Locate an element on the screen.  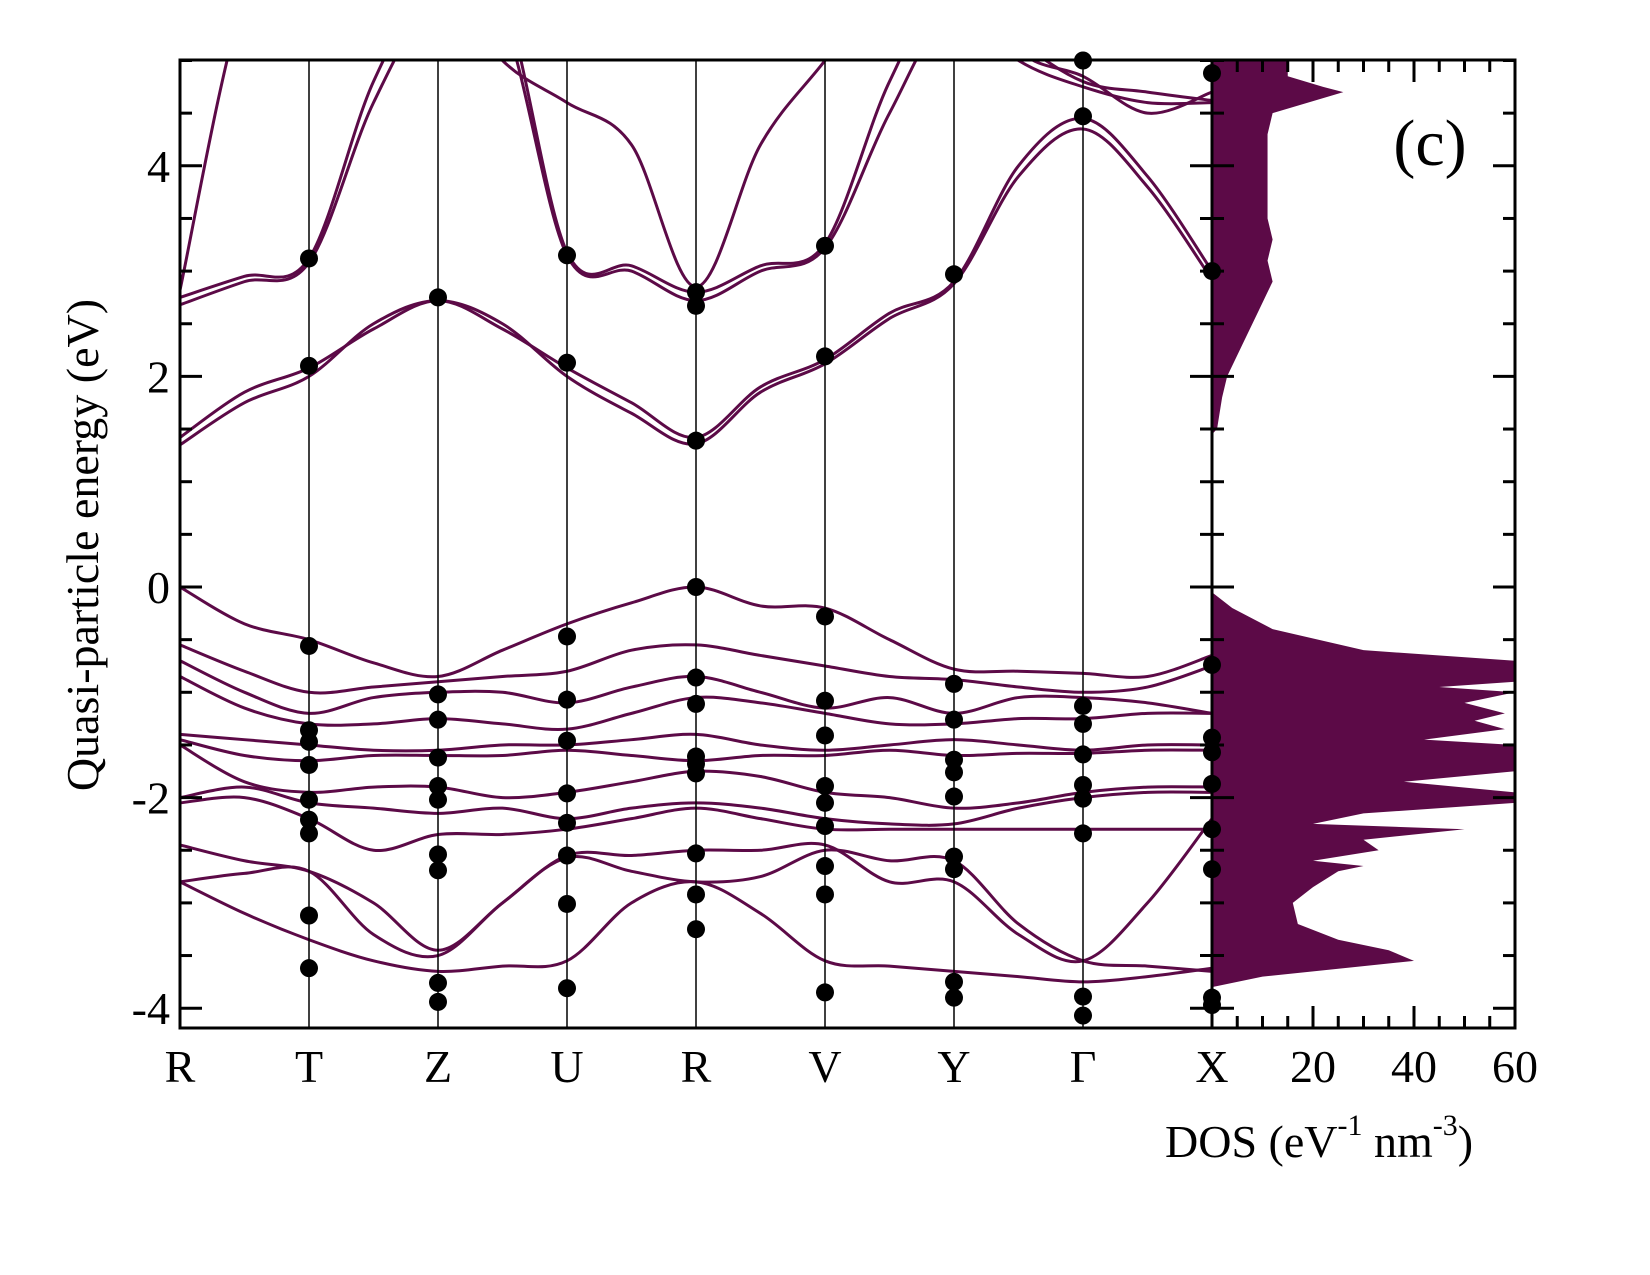
k-point-label-1: T is located at coordinates (309, 1066).